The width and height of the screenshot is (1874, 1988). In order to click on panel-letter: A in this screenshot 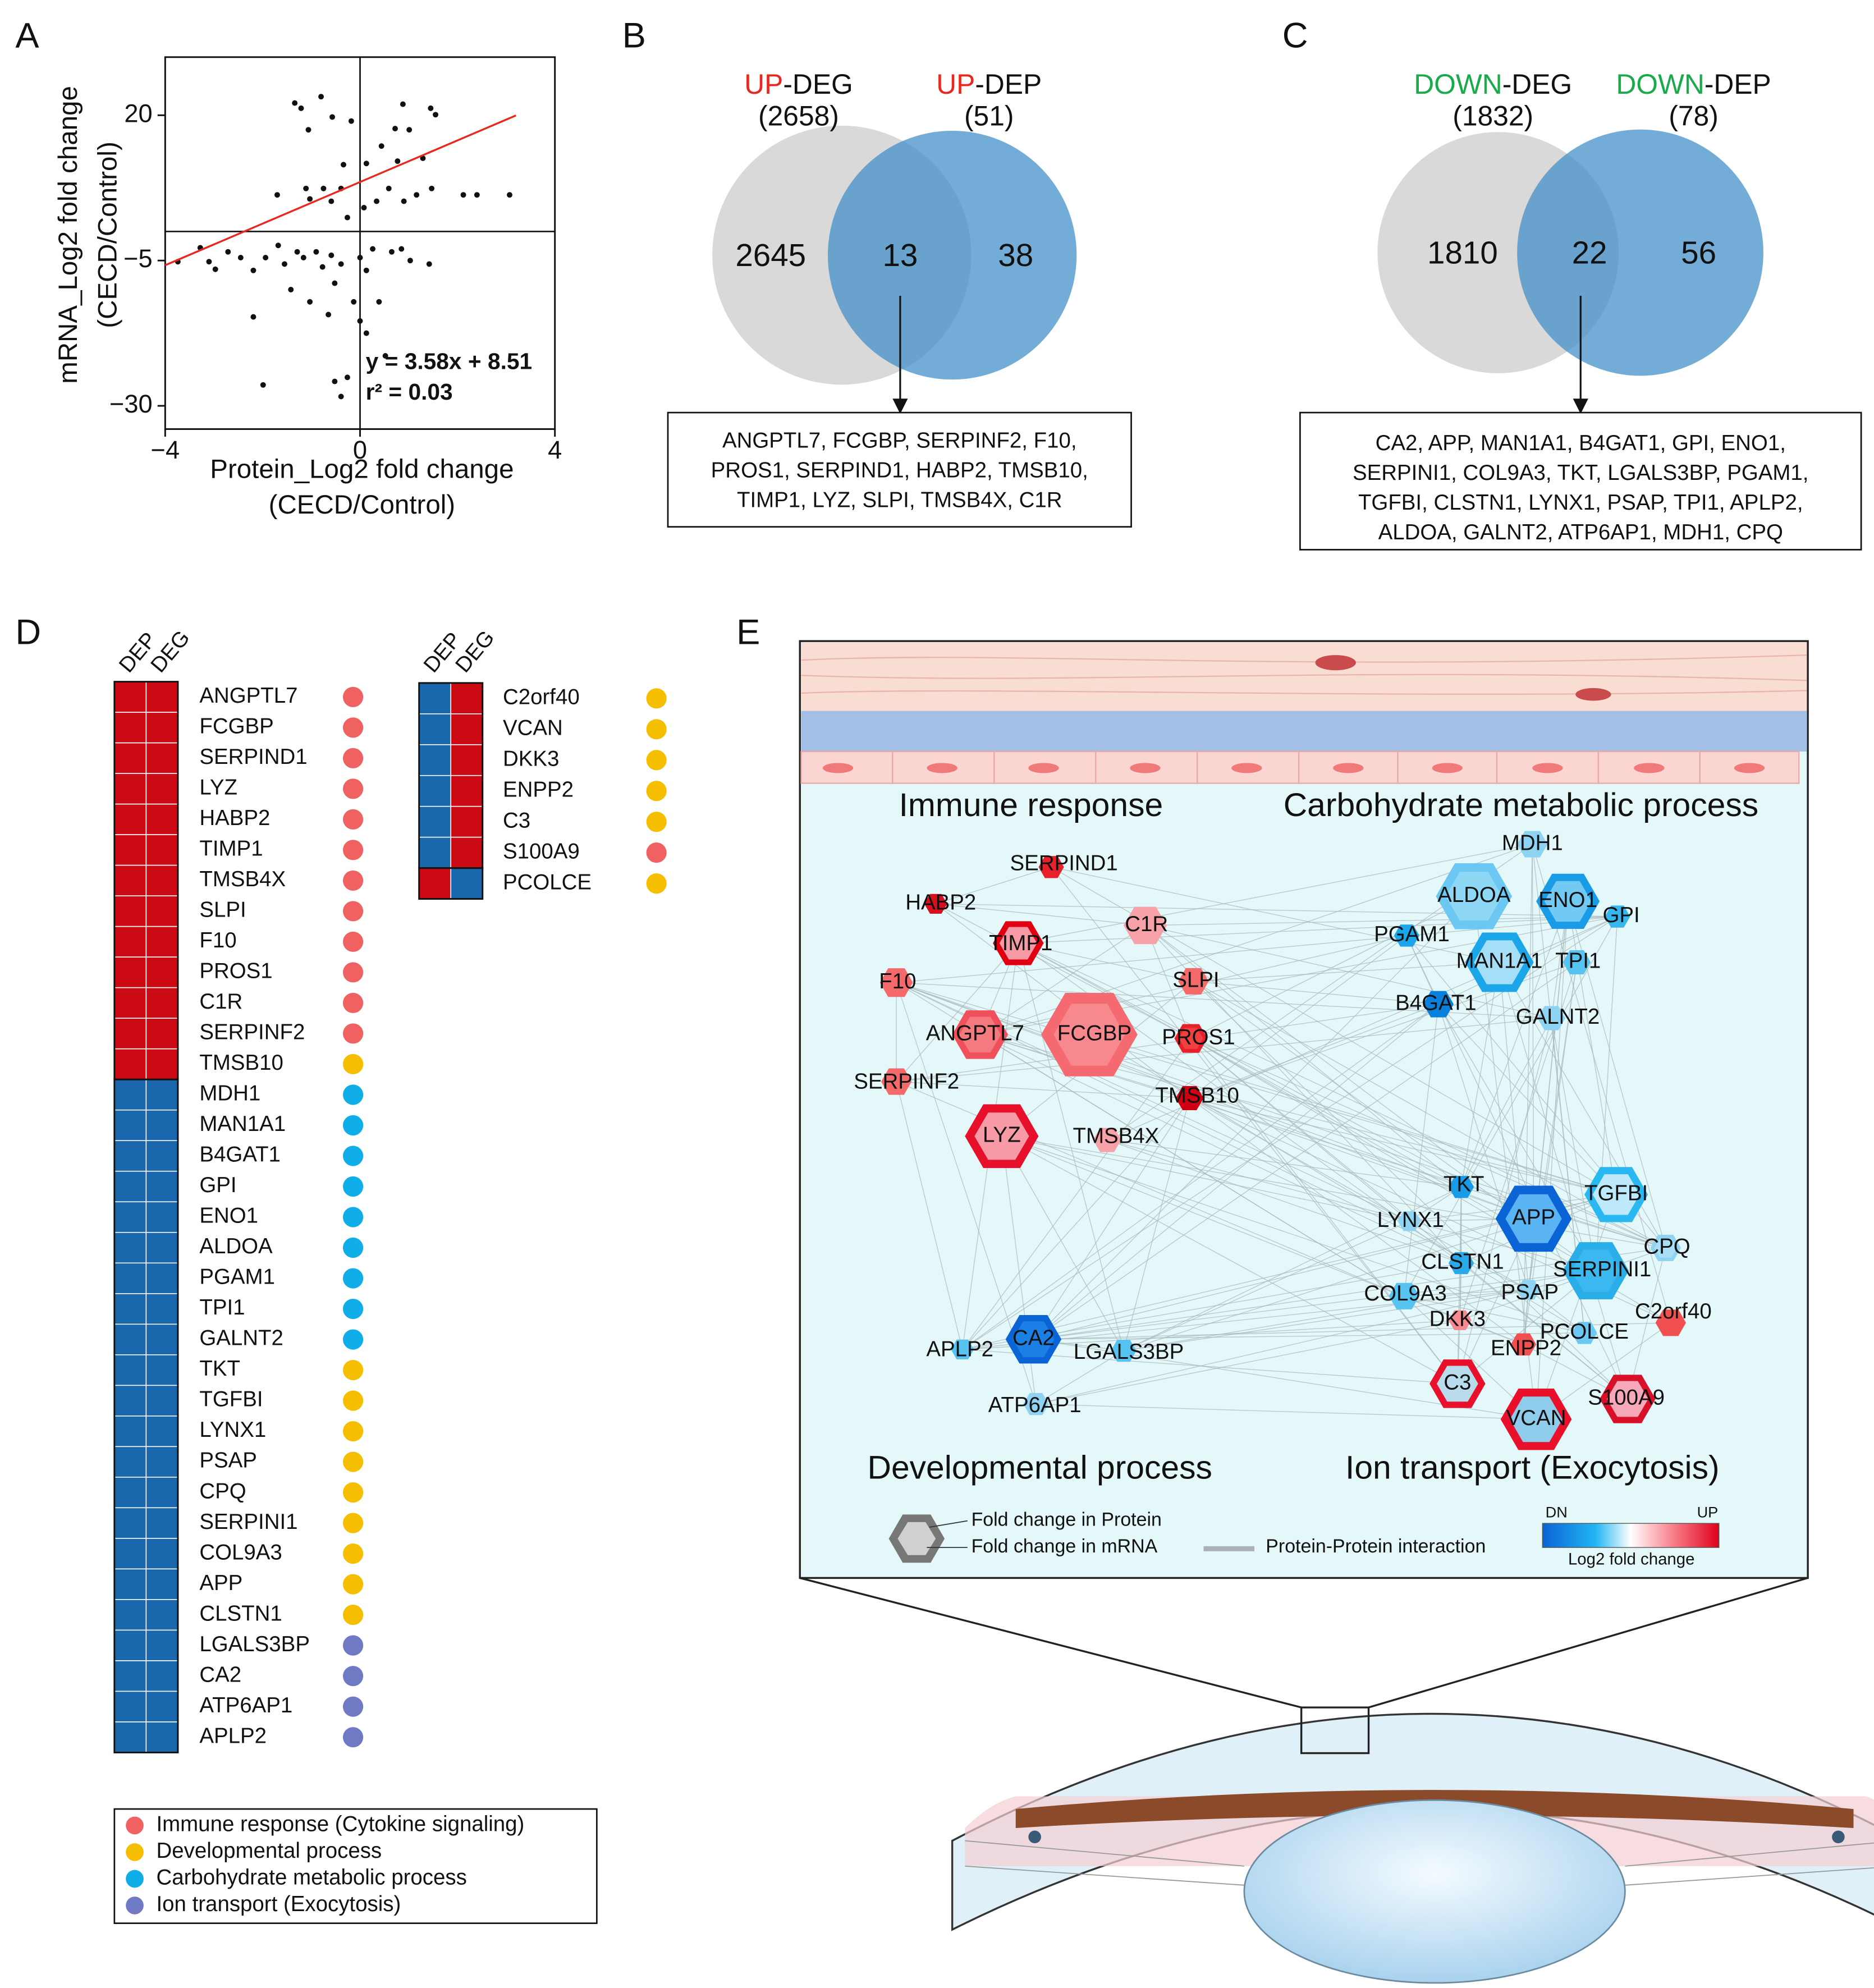, I will do `click(27, 36)`.